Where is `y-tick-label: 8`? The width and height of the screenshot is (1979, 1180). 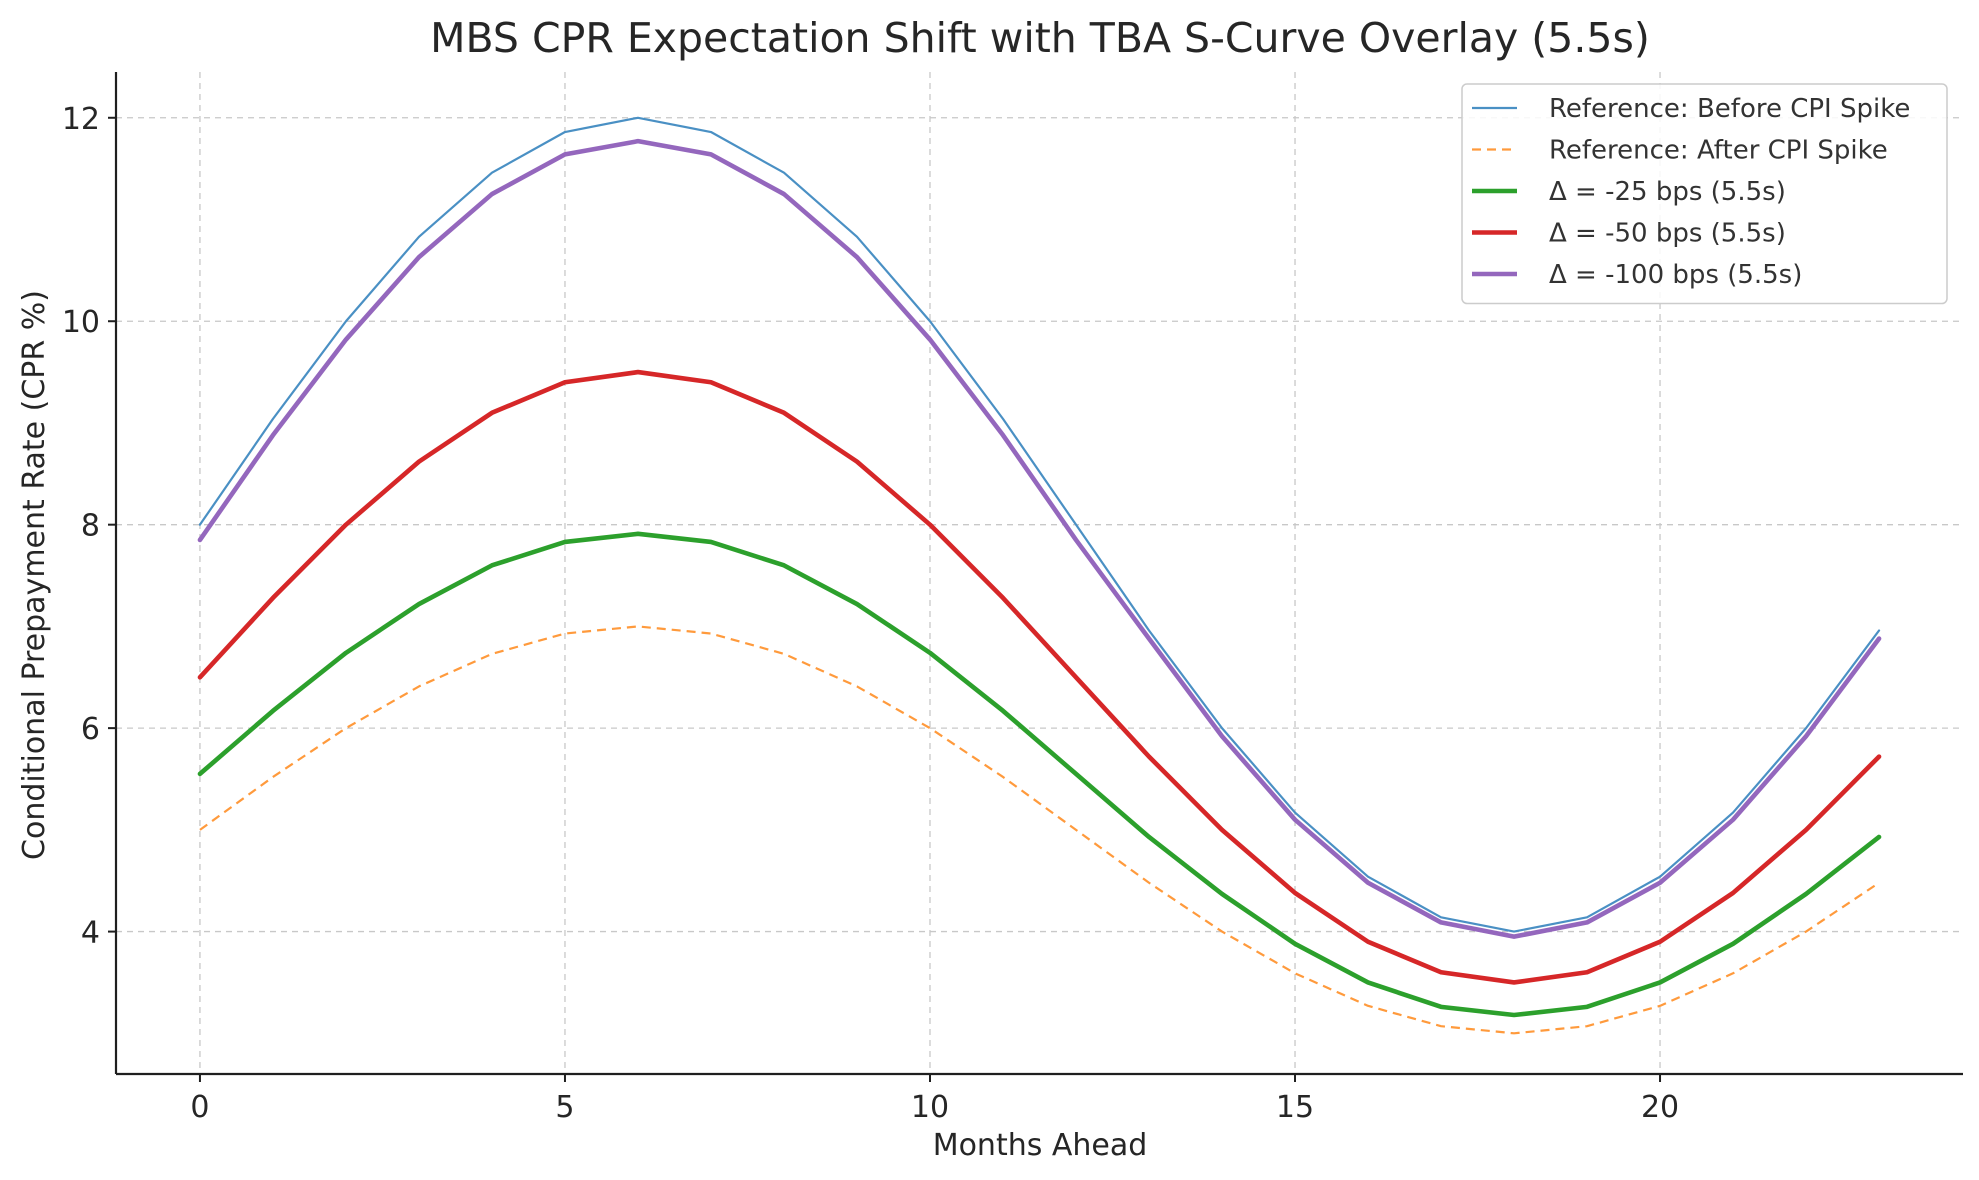 y-tick-label: 8 is located at coordinates (90, 526).